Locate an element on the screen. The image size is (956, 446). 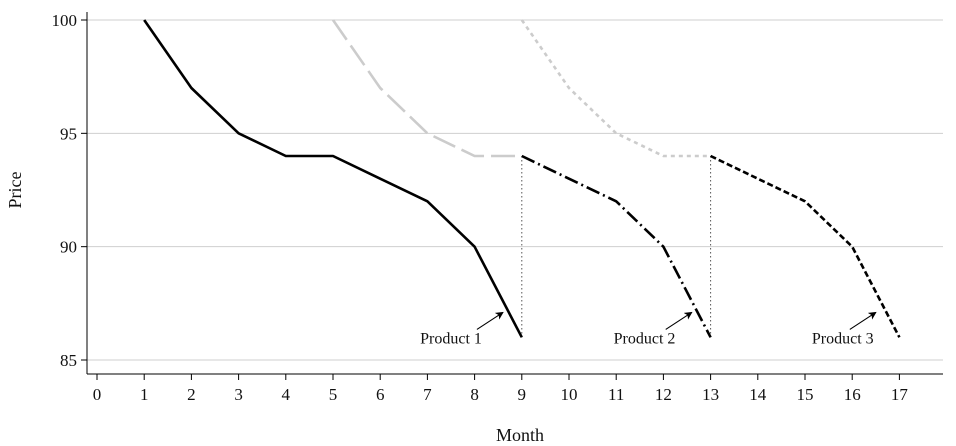
y-axis-title: Price is located at coordinates (15, 189).